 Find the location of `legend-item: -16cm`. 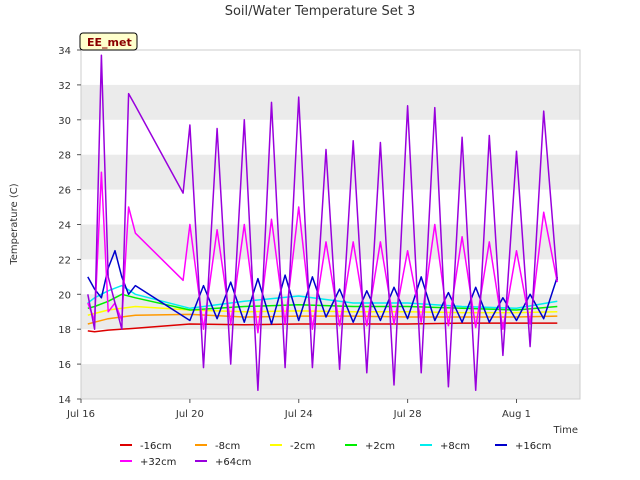

legend-item: -16cm is located at coordinates (146, 446).